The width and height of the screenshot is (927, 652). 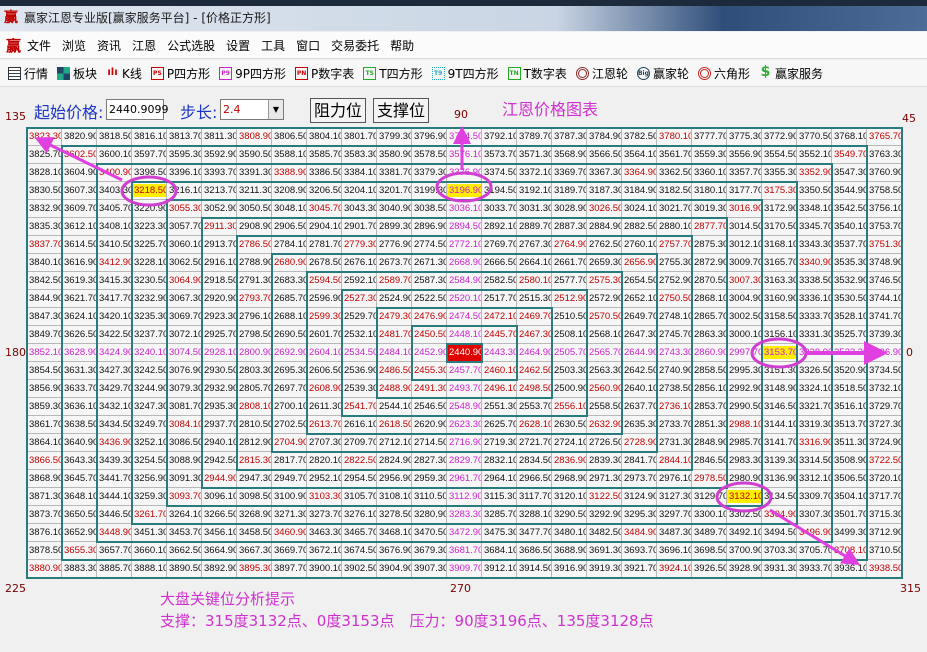 I want to click on toolbar-button-p: PN P数字表, so click(x=324, y=73).